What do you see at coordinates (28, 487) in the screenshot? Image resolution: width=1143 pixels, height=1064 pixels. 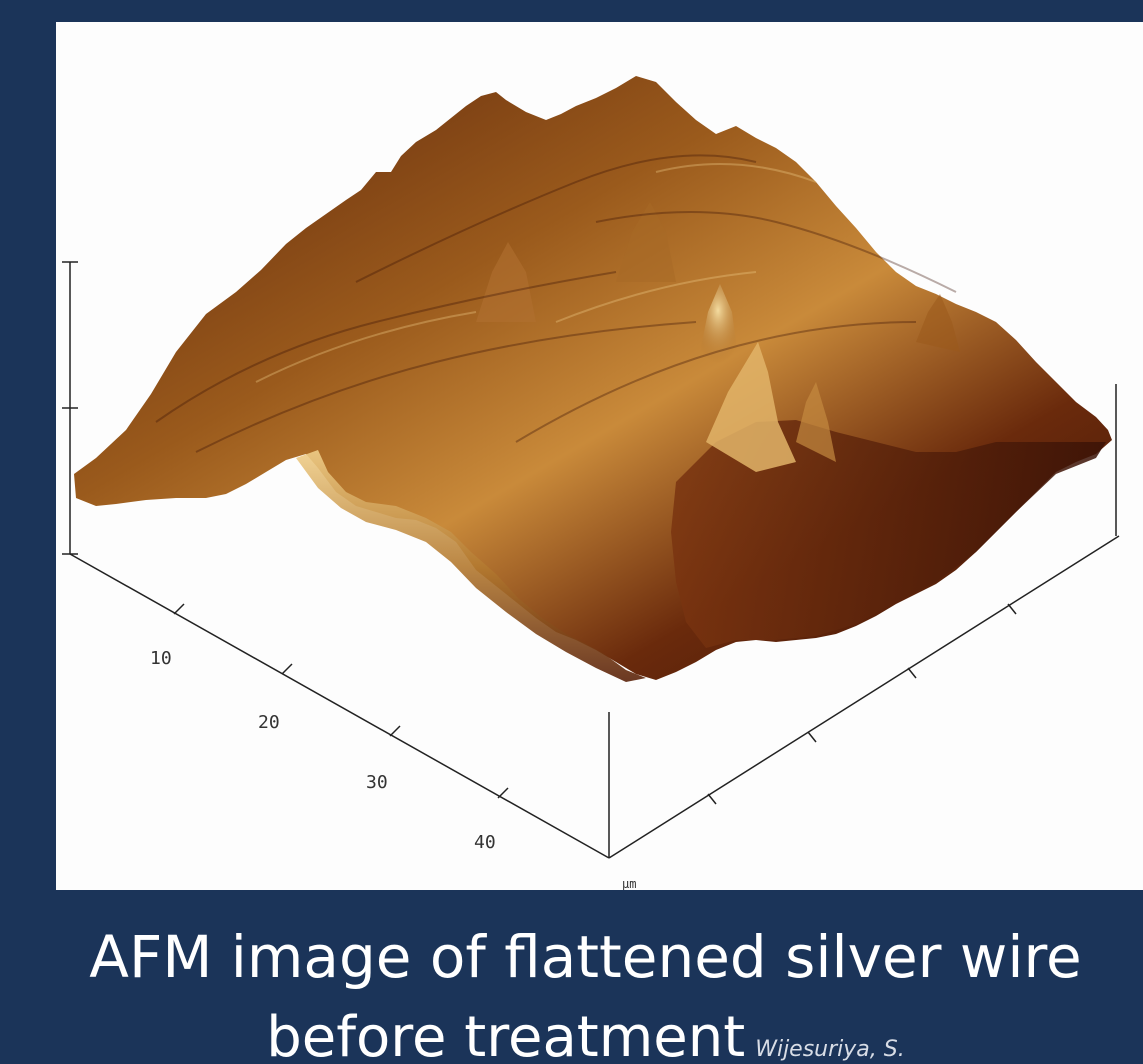 I see `slide-frame` at bounding box center [28, 487].